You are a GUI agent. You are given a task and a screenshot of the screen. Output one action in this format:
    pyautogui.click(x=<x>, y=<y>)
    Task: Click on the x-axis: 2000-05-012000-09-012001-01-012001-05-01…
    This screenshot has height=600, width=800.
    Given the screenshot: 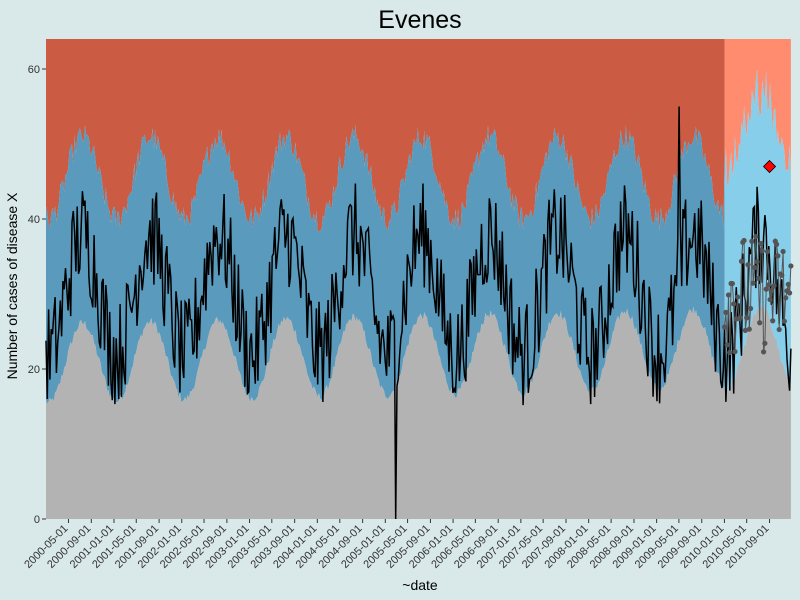 What is the action you would take?
    pyautogui.click(x=397, y=545)
    